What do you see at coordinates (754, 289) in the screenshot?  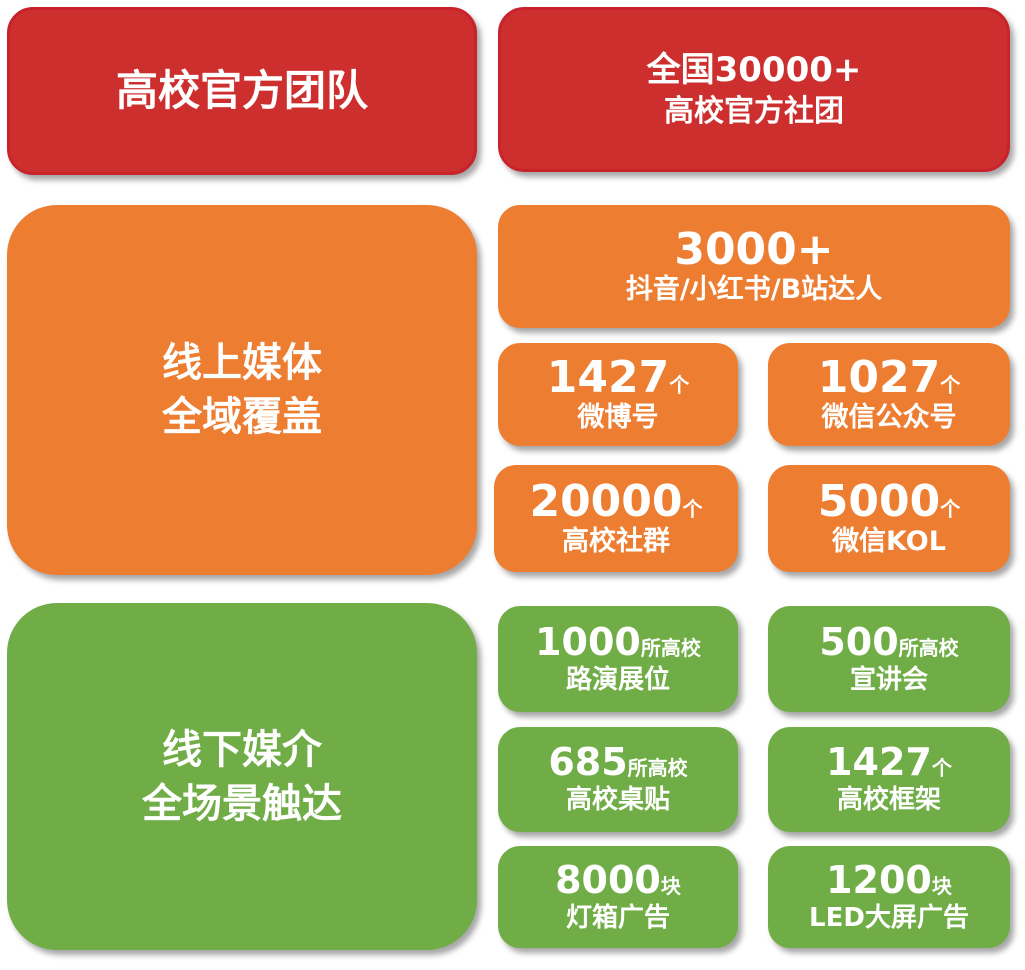 I see `kol-label: 抖音/小红书/B站达人` at bounding box center [754, 289].